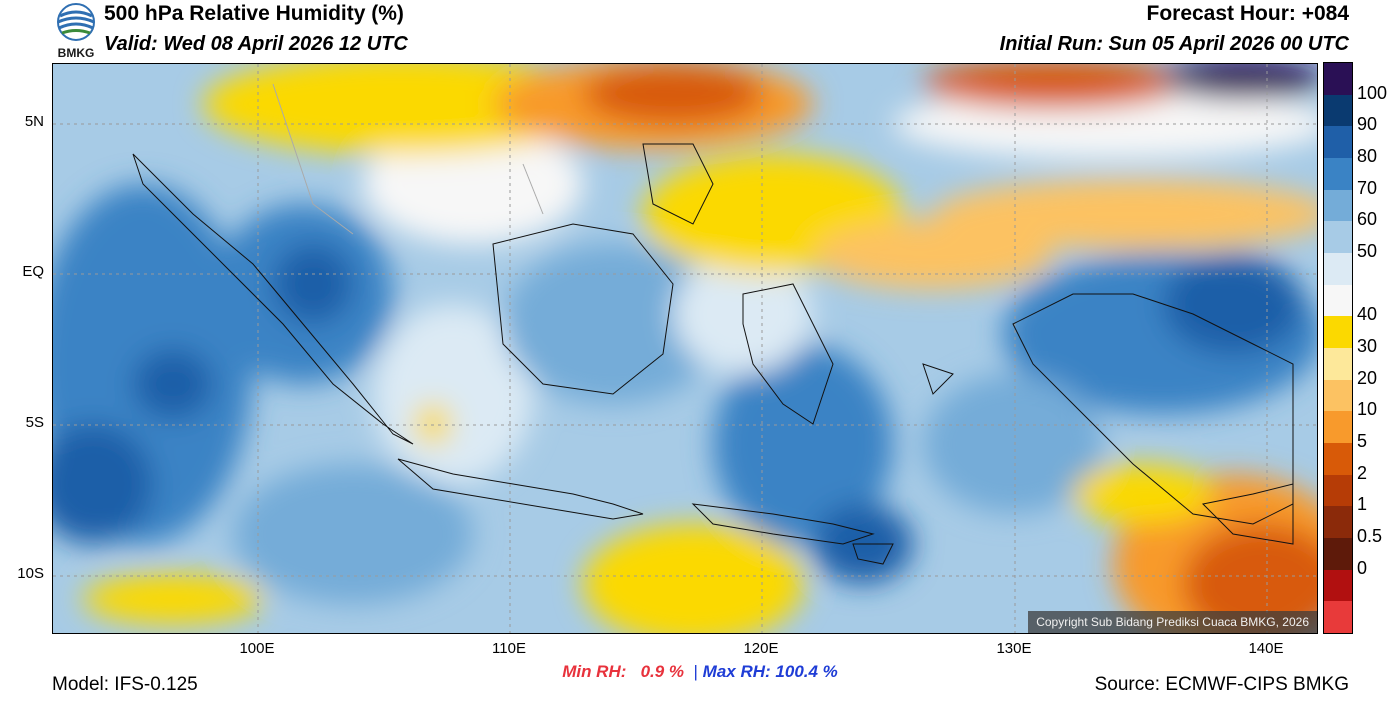 The height and width of the screenshot is (709, 1400). I want to click on lon-label-100e: 100E, so click(257, 648).